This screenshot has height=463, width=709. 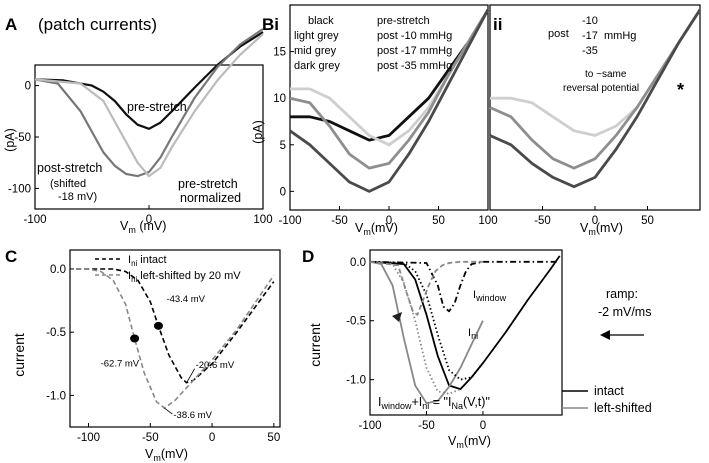 What do you see at coordinates (283, 192) in the screenshot?
I see `bi-ytick-label: 0` at bounding box center [283, 192].